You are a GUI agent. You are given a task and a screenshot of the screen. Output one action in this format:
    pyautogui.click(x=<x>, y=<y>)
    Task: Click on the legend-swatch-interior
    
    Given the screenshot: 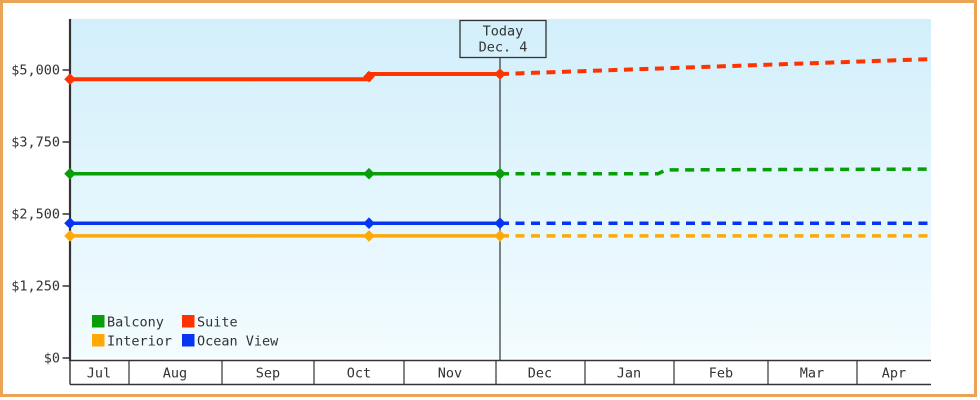 What is the action you would take?
    pyautogui.click(x=98, y=340)
    